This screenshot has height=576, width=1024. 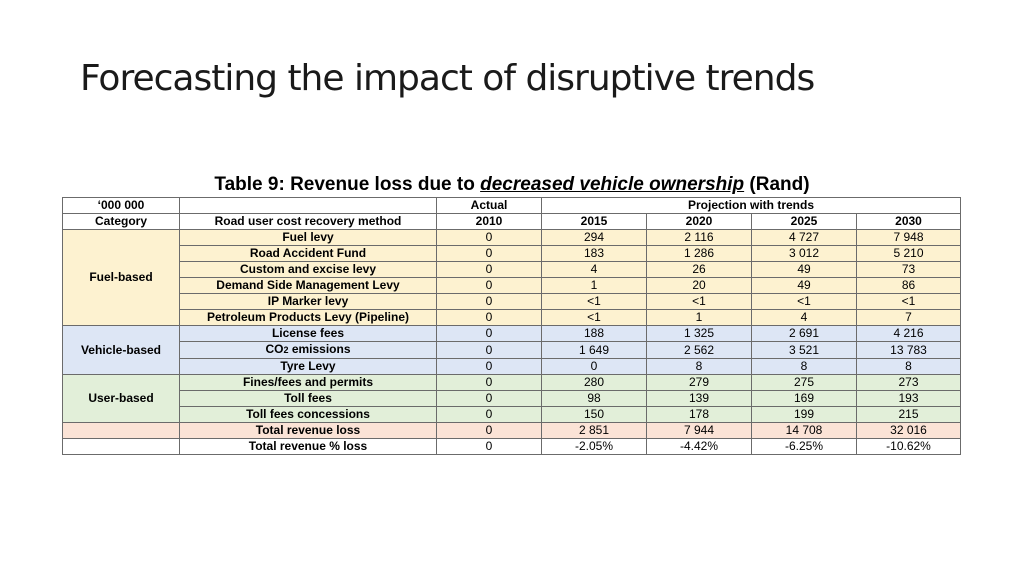 What do you see at coordinates (699, 414) in the screenshot?
I see `value-cell: 178` at bounding box center [699, 414].